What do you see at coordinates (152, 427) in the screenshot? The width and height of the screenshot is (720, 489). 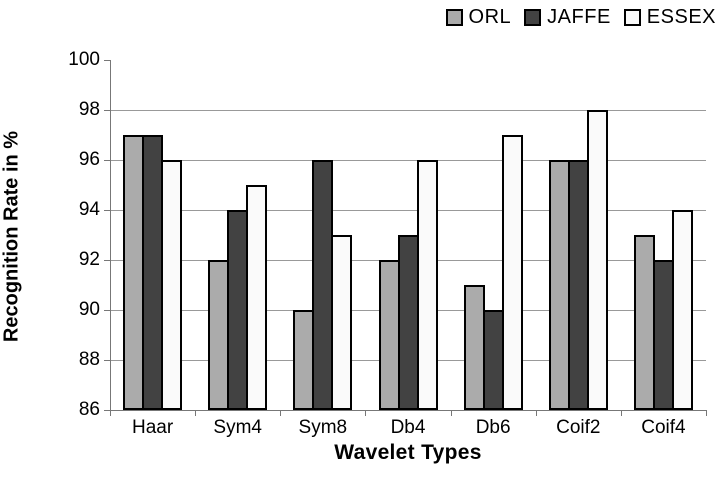 I see `x-cat-label-haar: Haar` at bounding box center [152, 427].